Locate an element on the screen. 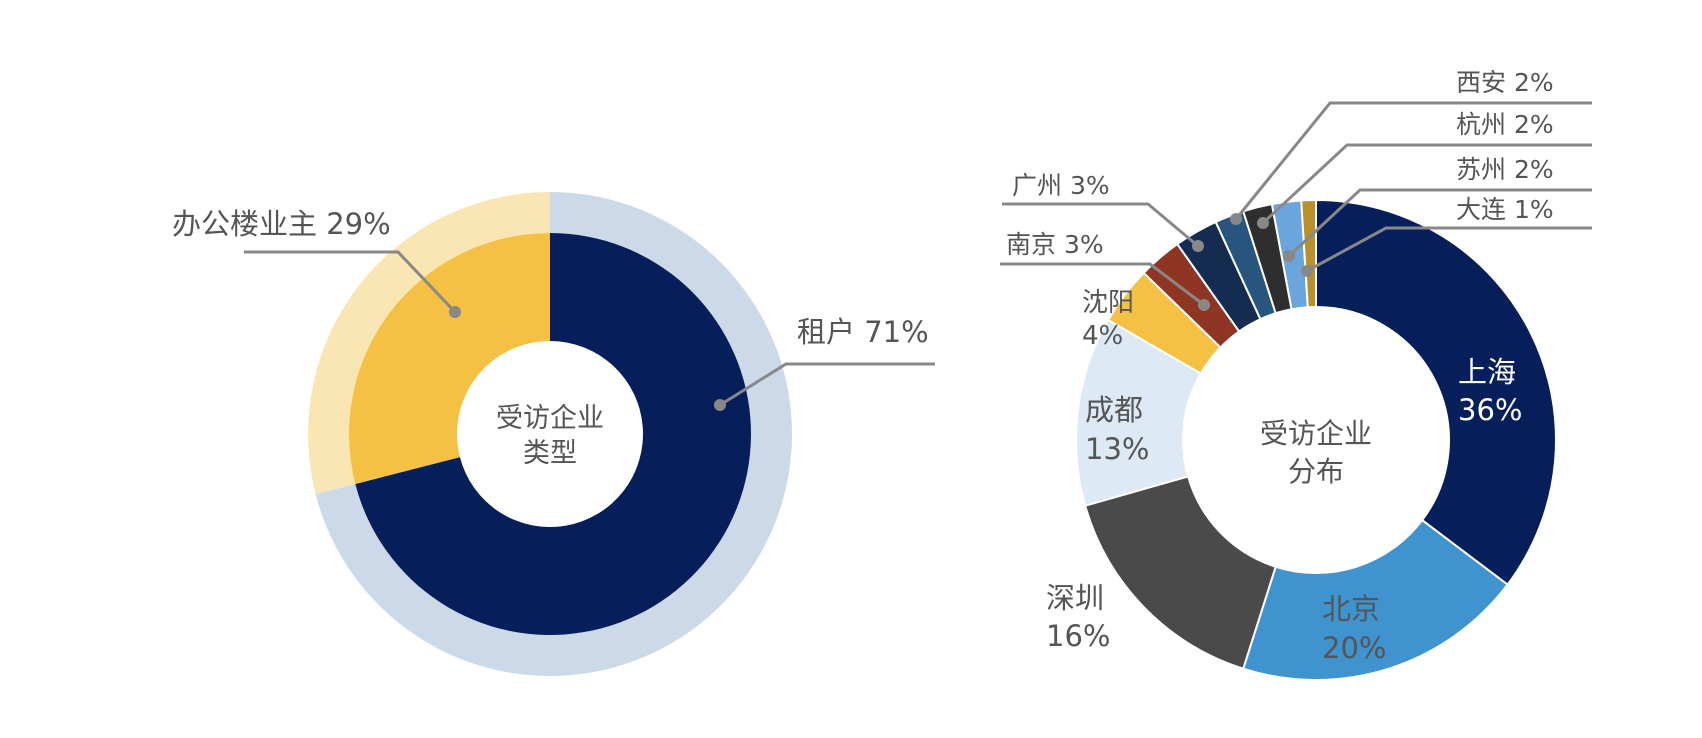  center-label-line-2: 分布 is located at coordinates (1316, 471).